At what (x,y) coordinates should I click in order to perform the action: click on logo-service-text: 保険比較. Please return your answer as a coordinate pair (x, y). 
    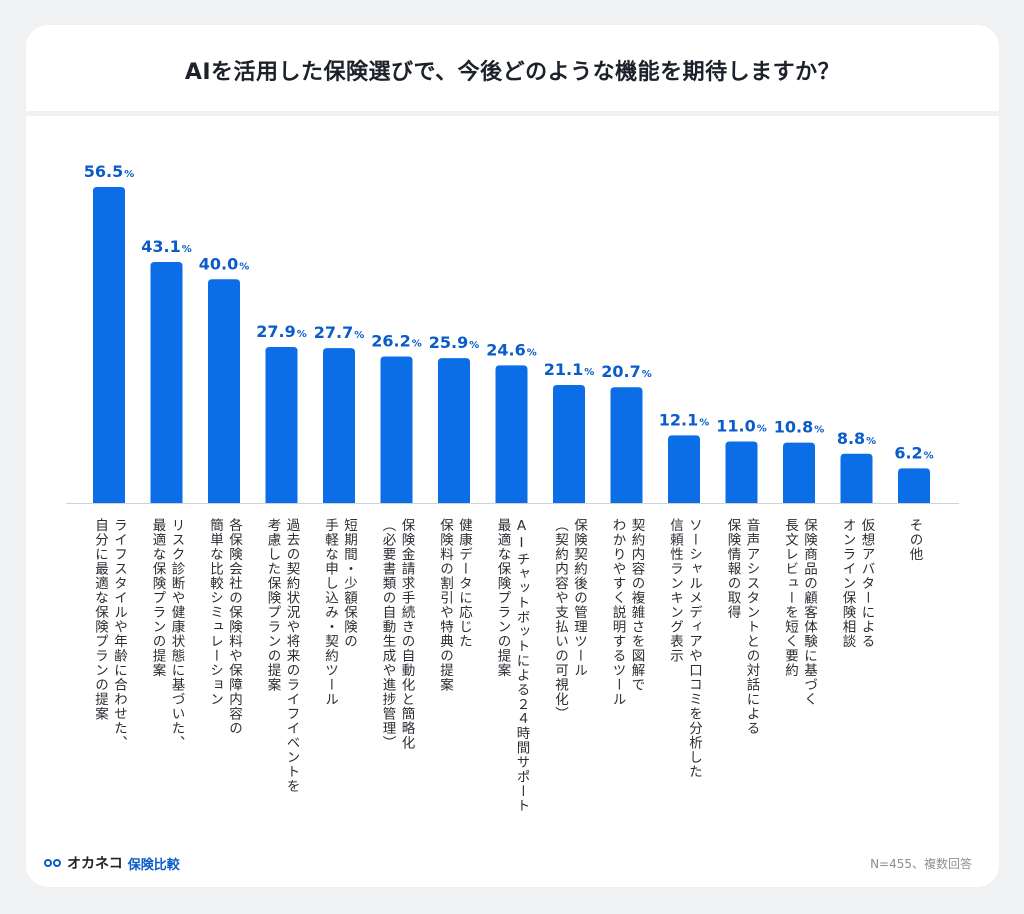
    Looking at the image, I should click on (153, 865).